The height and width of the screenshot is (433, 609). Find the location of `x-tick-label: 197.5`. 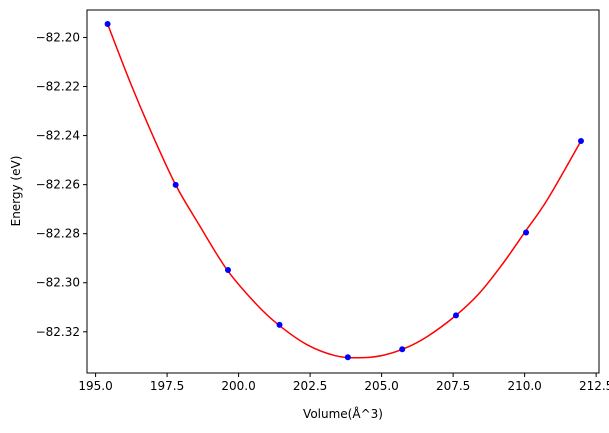

x-tick-label: 197.5 is located at coordinates (167, 386).